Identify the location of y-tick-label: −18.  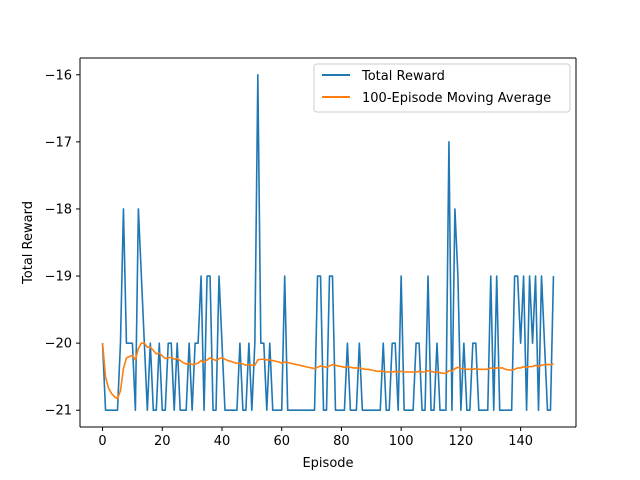
(58, 209).